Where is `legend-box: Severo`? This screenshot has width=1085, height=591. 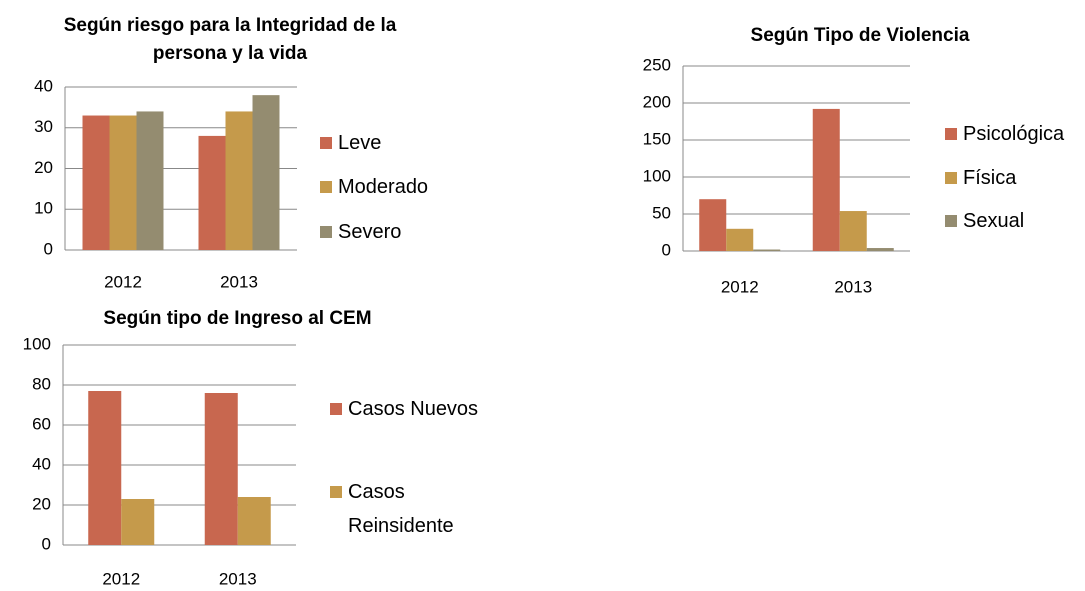
legend-box: Severo is located at coordinates (370, 232).